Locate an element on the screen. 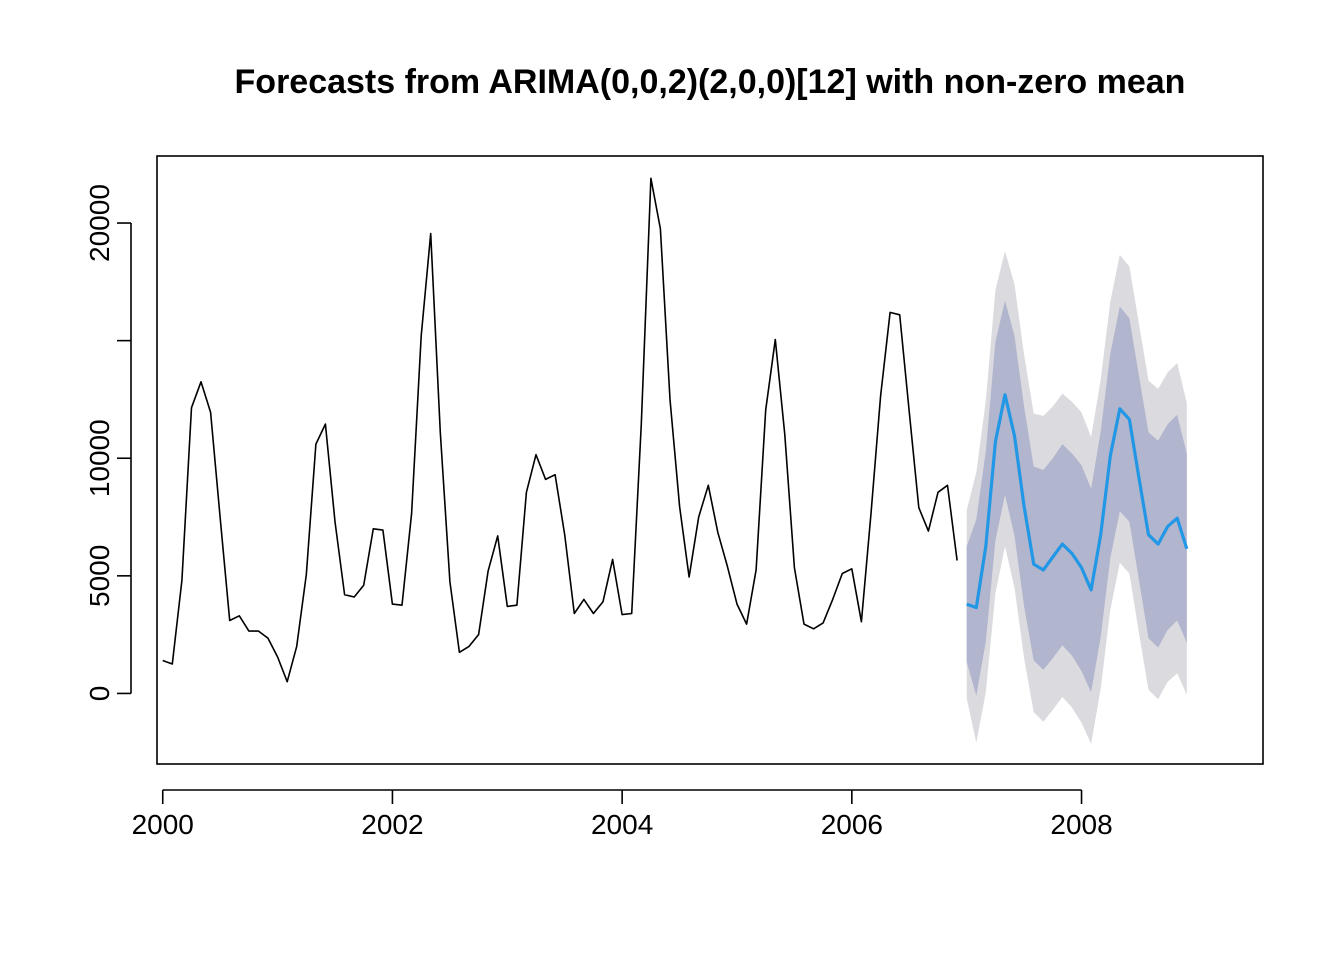  y-tick-label: 10000 is located at coordinates (99, 458).